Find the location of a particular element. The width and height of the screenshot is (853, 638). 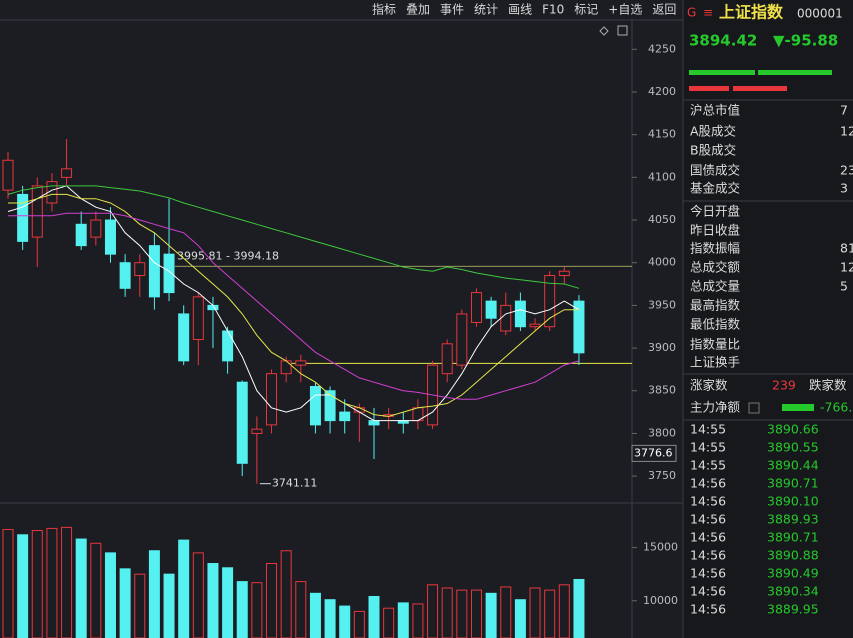

change: ▼-95.88 is located at coordinates (805, 41).